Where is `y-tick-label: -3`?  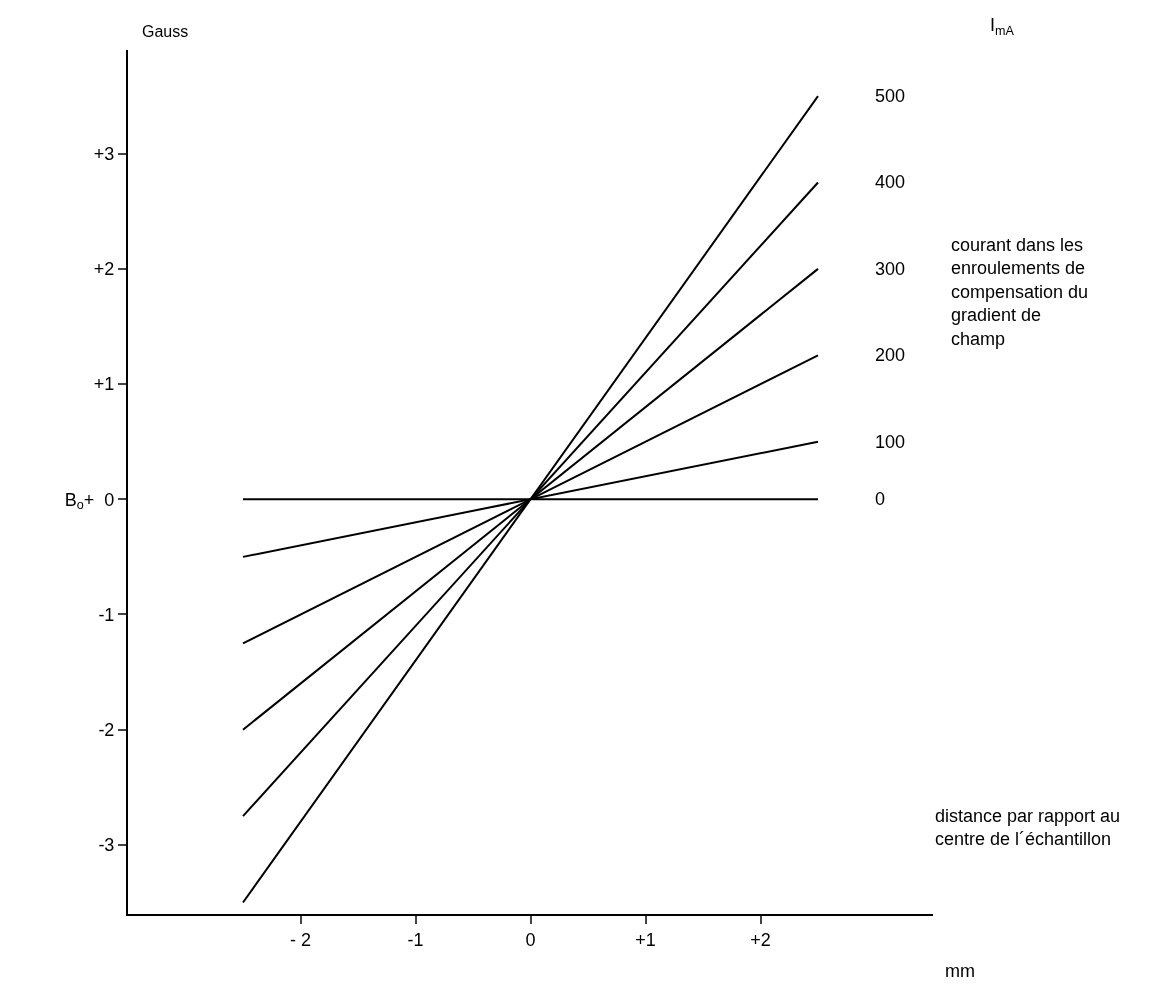 y-tick-label: -3 is located at coordinates (106, 845).